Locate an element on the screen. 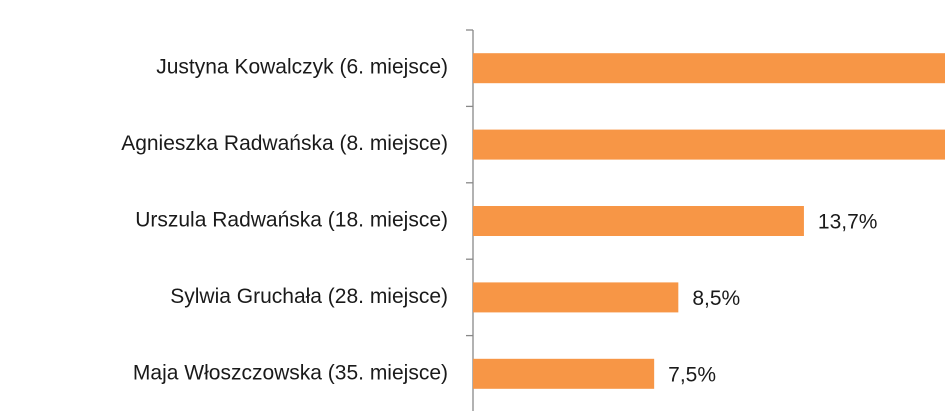 Image resolution: width=945 pixels, height=411 pixels. category-label: Justyna Kowalczyk (6. miejsce) is located at coordinates (302, 67).